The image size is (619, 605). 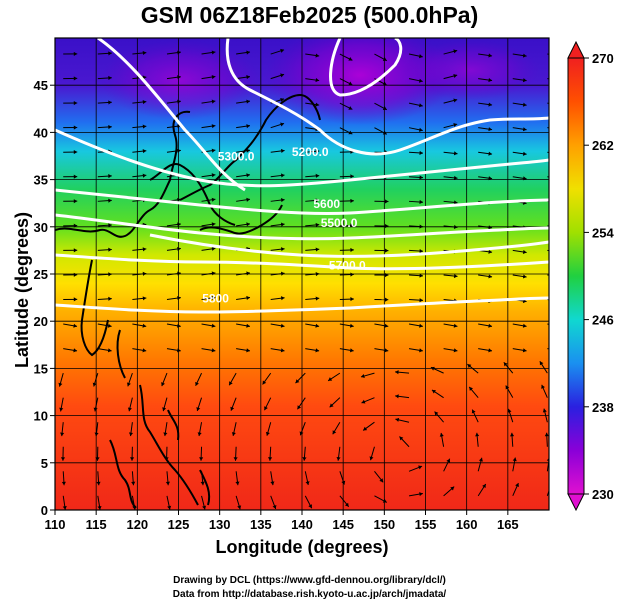 I want to click on x-tick-label: 165, so click(x=508, y=524).